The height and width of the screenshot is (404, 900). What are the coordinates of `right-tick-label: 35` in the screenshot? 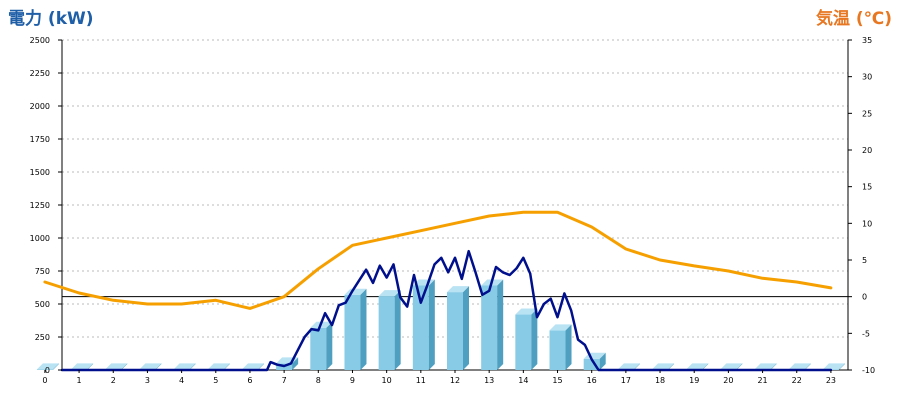 It's located at (867, 40).